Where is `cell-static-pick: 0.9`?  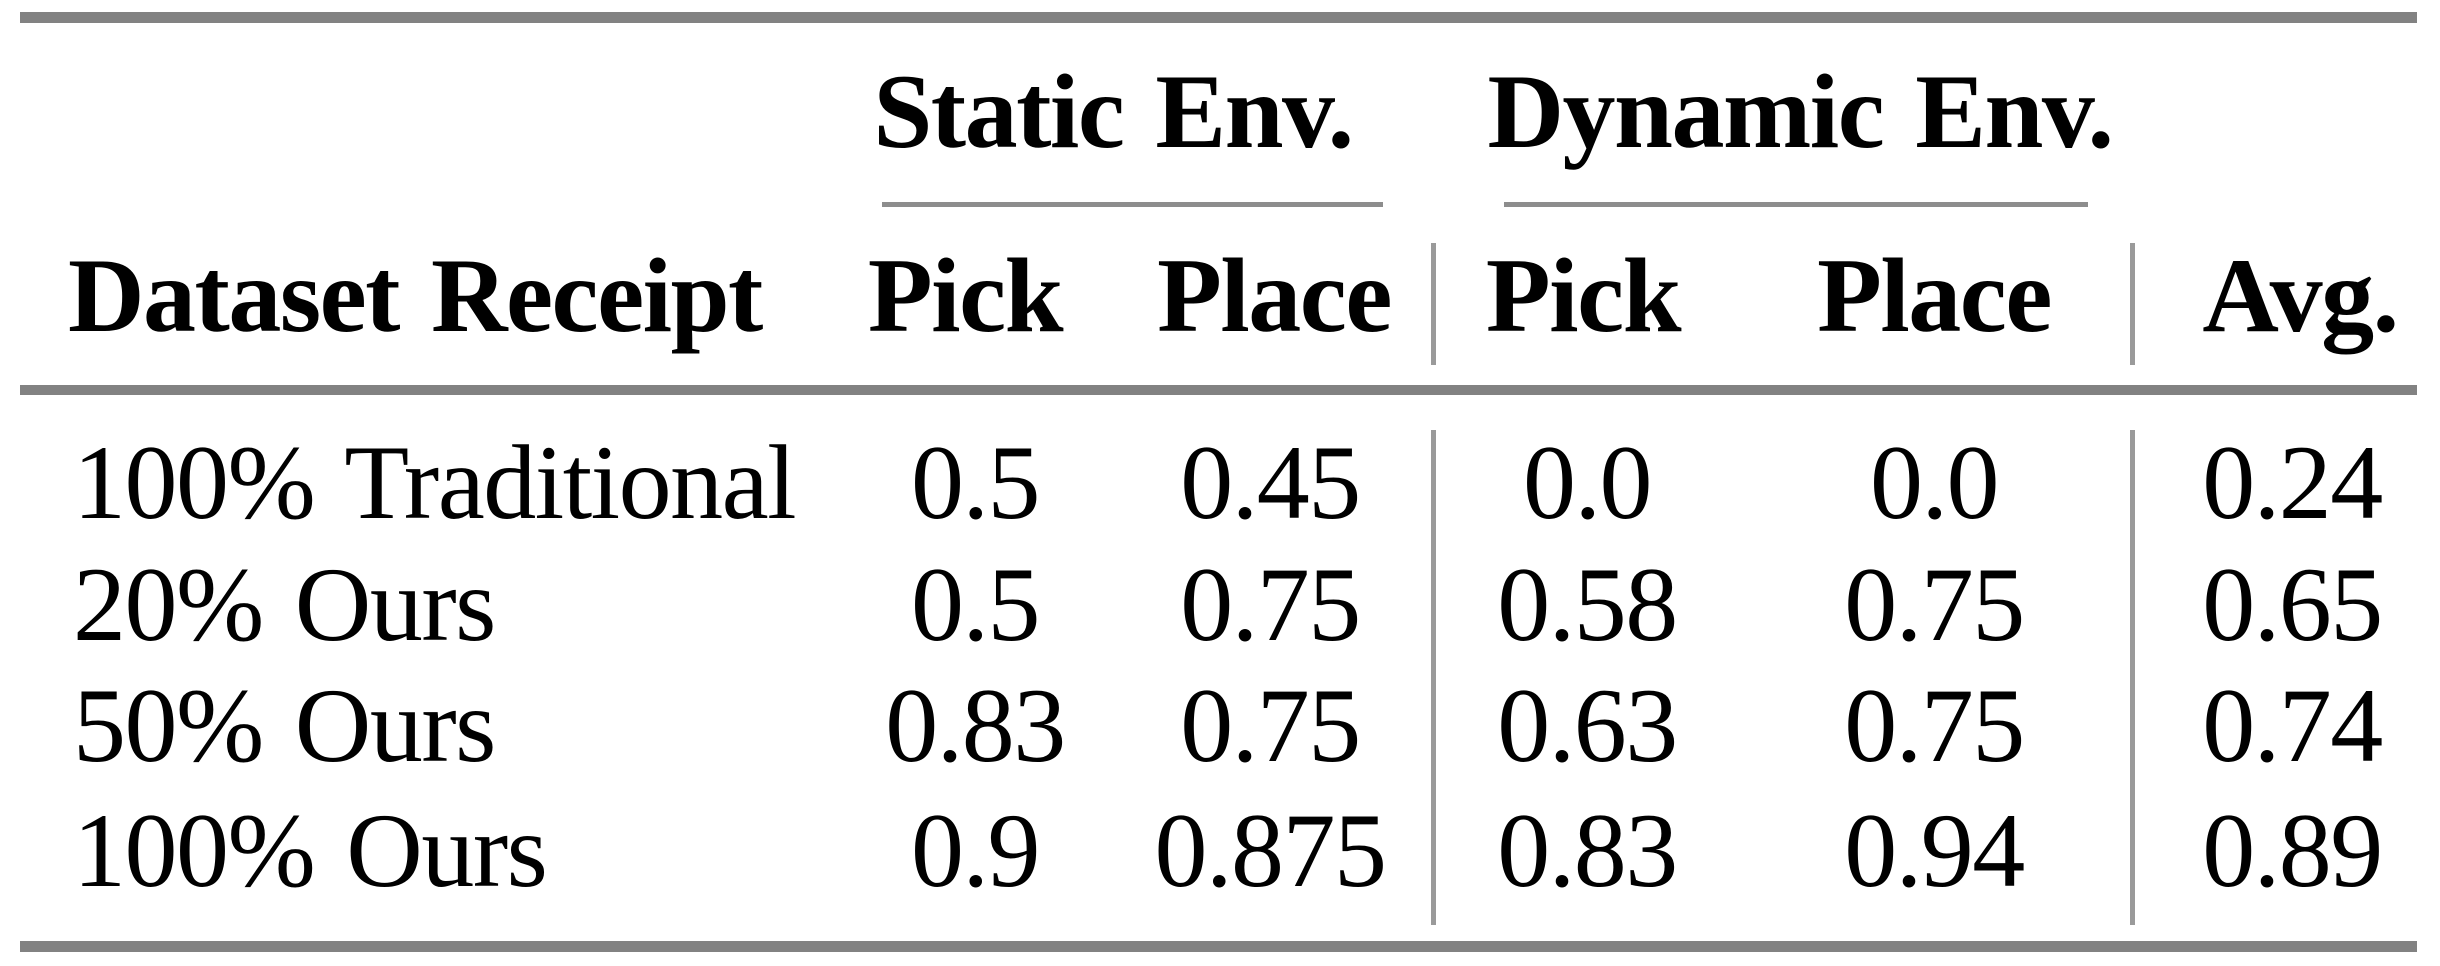
cell-static-pick: 0.9 is located at coordinates (976, 850).